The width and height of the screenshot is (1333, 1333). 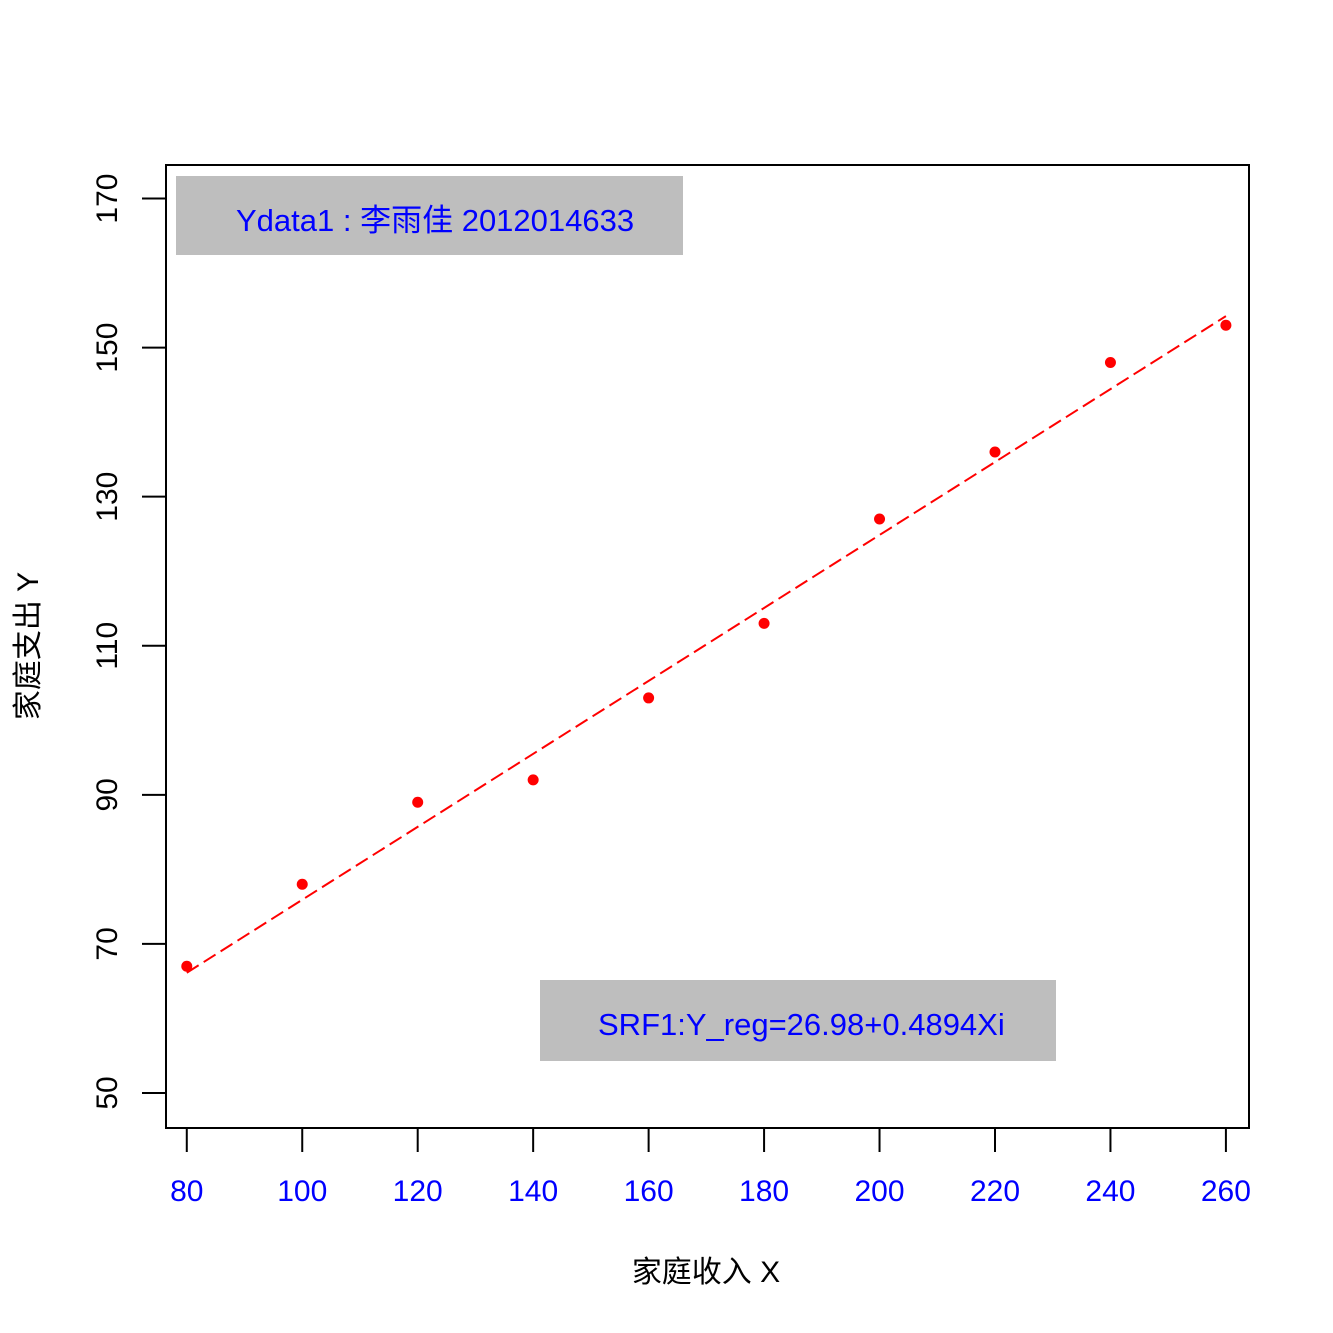 What do you see at coordinates (107, 794) in the screenshot?
I see `y-tick-label: 90` at bounding box center [107, 794].